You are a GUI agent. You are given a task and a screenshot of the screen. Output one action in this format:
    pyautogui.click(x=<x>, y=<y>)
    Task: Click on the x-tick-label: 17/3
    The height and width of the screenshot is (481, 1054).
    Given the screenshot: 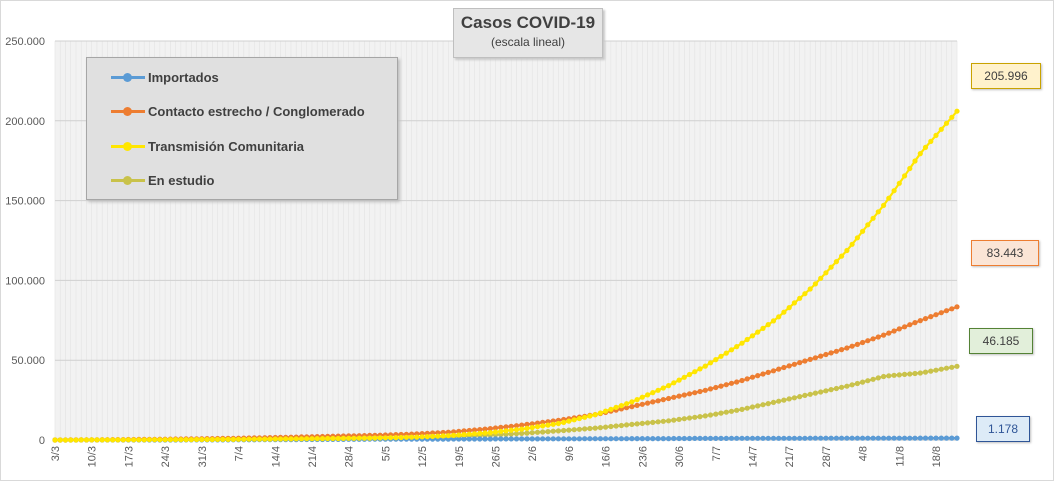 What is the action you would take?
    pyautogui.click(x=129, y=456)
    